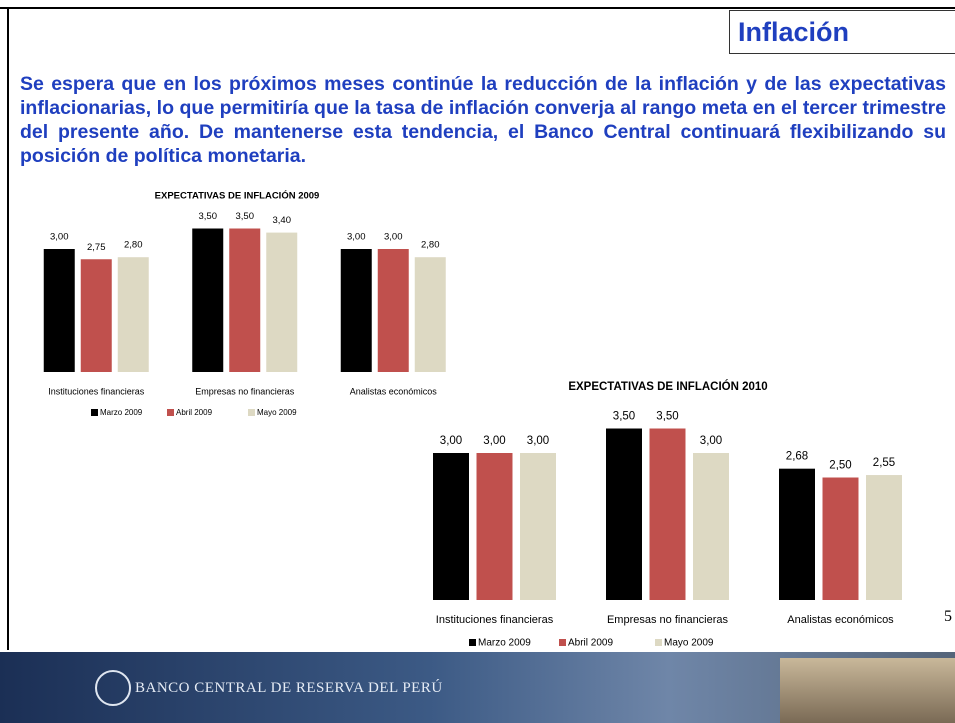  I want to click on value-label: 2,55, so click(884, 463).